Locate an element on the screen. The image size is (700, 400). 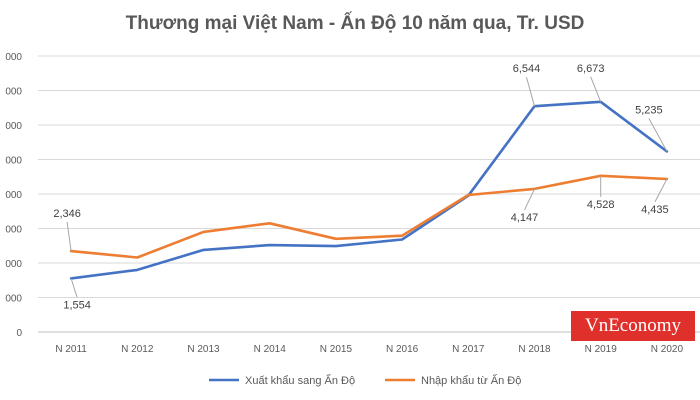
x-tick-label: N 2020 is located at coordinates (667, 349).